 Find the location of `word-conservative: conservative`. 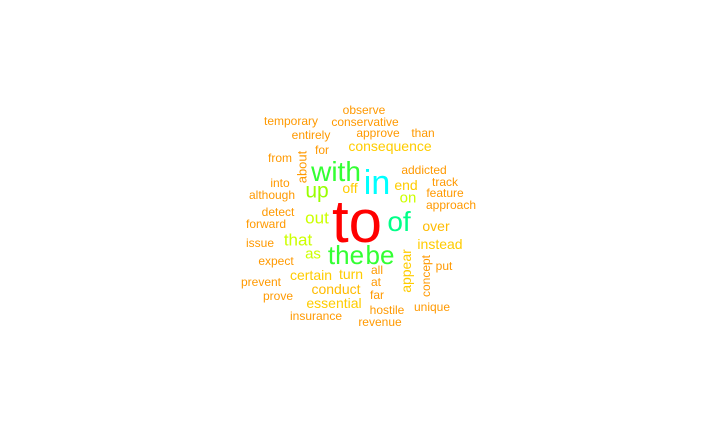

word-conservative: conservative is located at coordinates (365, 122).